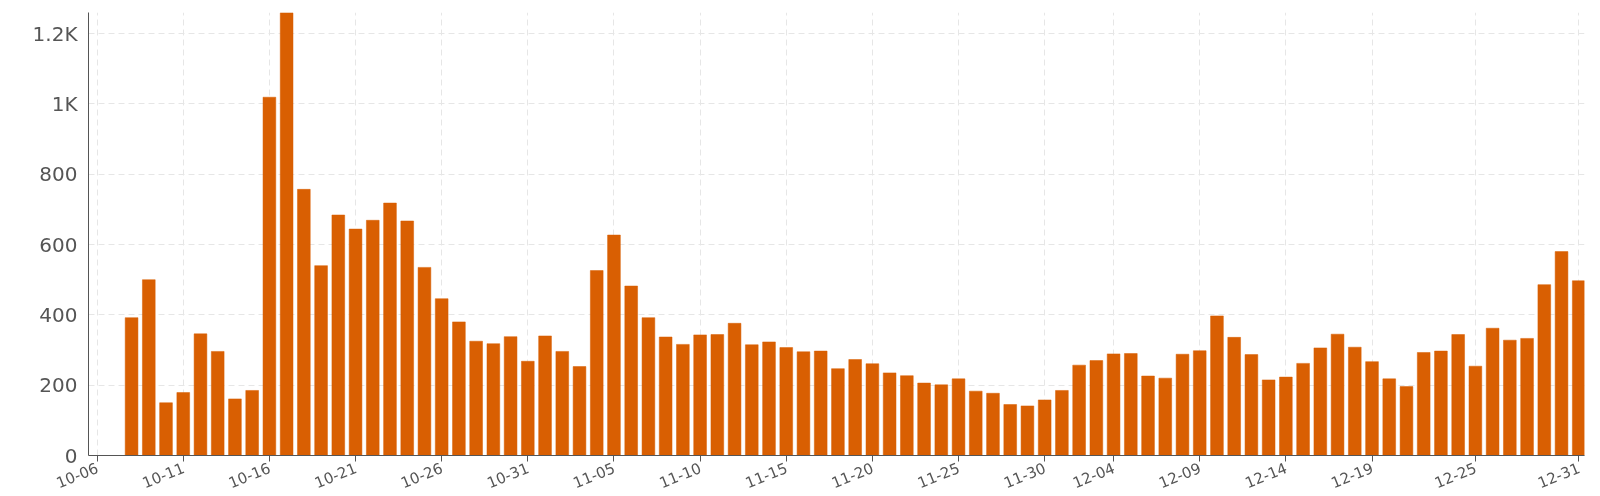 This screenshot has height=496, width=1600. Describe the element at coordinates (163, 476) in the screenshot. I see `x-tick-label: 10-11` at that location.